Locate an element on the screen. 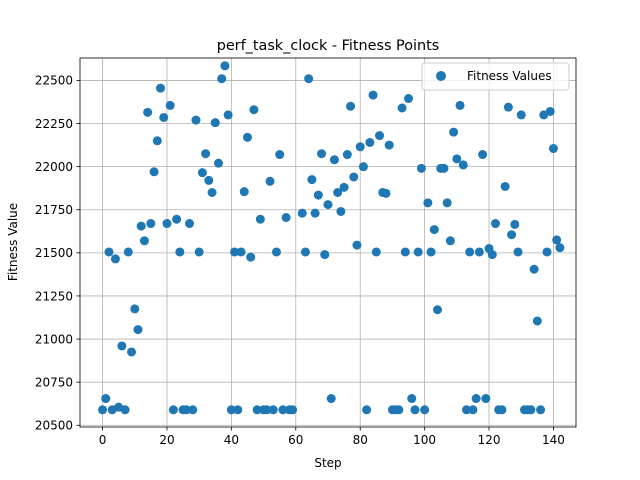 This screenshot has width=640, height=480. legend-label: Fitness Values is located at coordinates (509, 76).